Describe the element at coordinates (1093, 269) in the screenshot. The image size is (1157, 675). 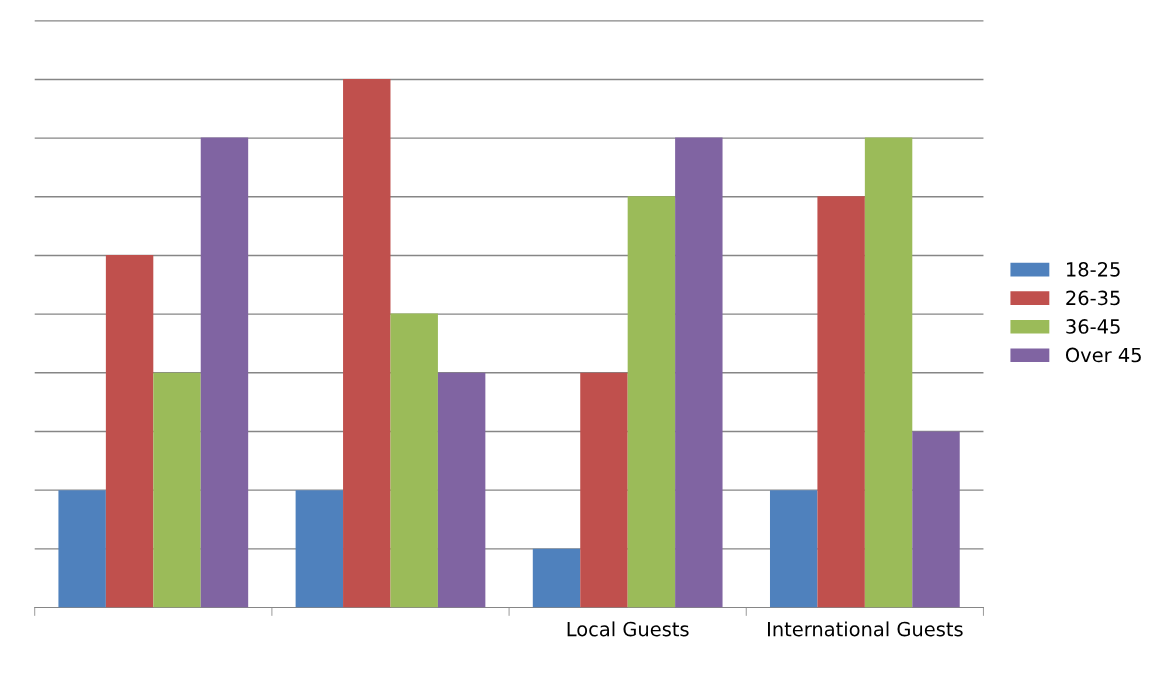
I see `legend-label: 18-25` at that location.